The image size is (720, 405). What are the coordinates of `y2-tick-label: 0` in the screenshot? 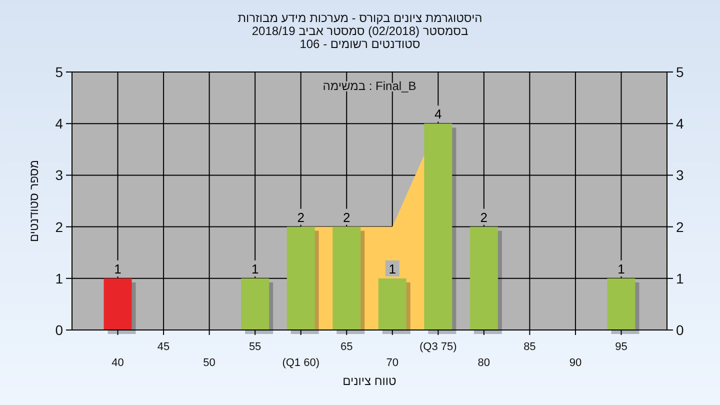 It's located at (680, 330).